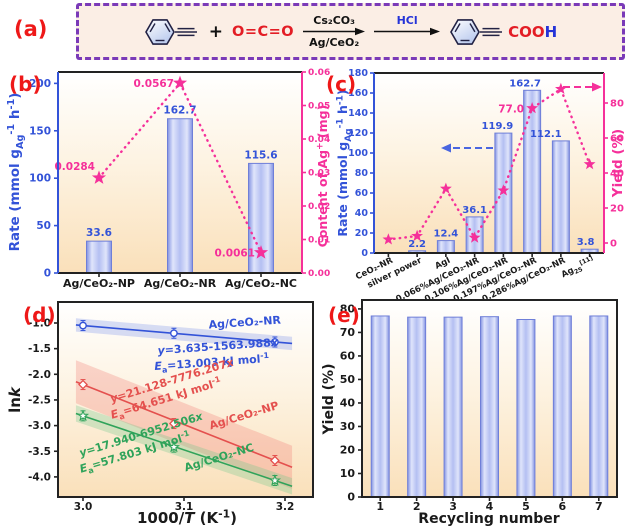 The height and width of the screenshot is (528, 630). What do you see at coordinates (348, 473) in the screenshot?
I see `y-tick-label: 10` at bounding box center [348, 473].